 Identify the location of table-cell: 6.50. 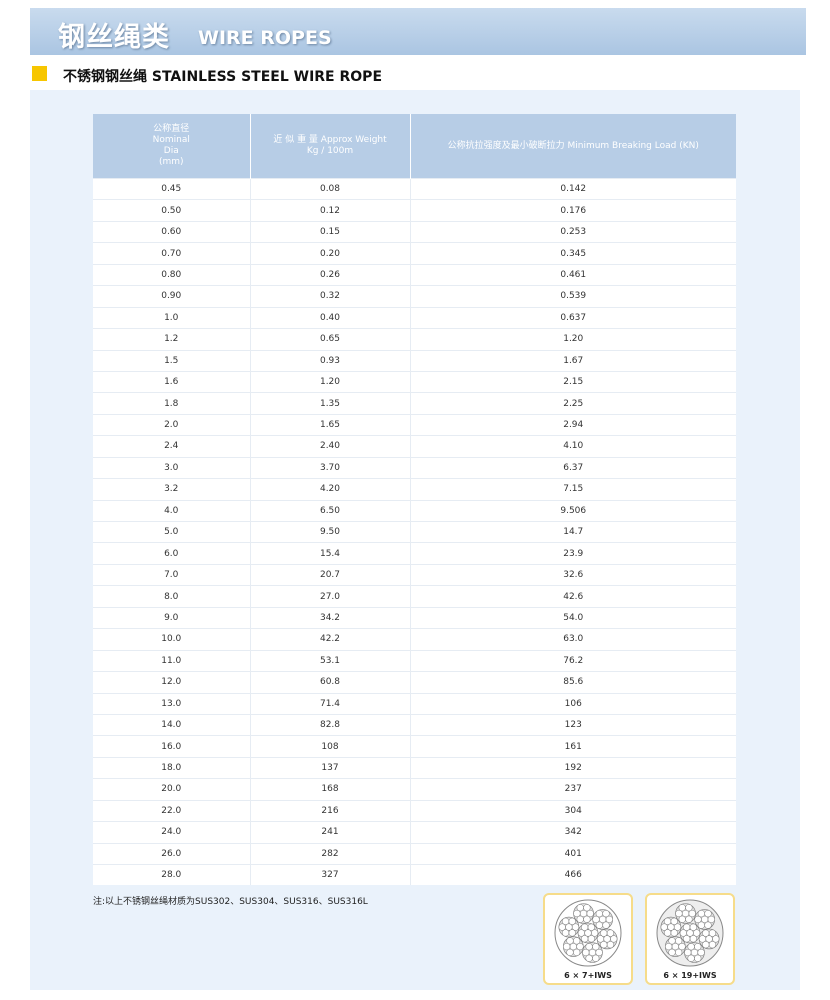
(330, 510).